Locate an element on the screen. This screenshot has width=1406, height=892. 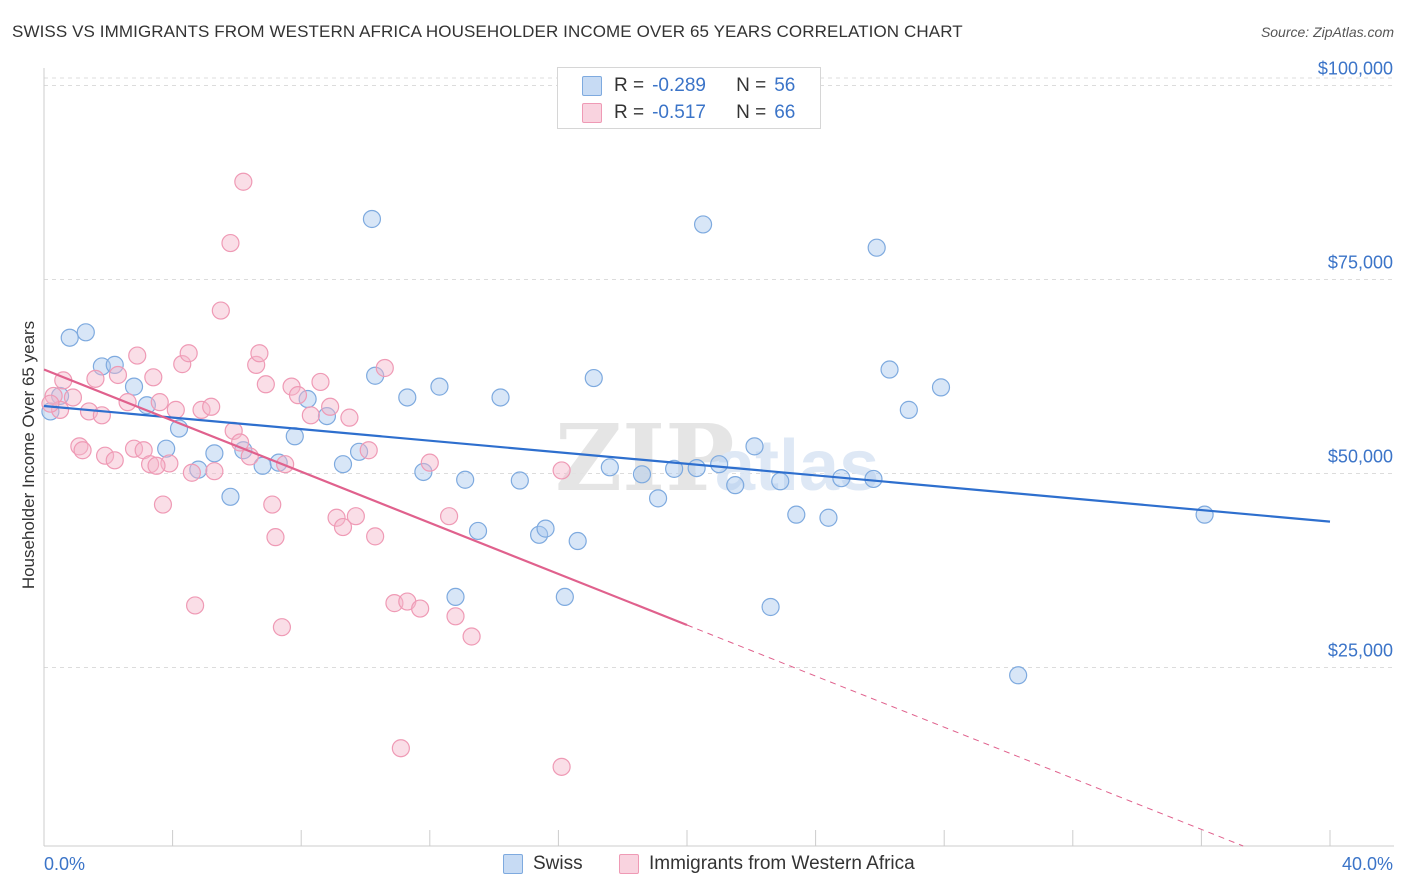
r-value: -0.517 is located at coordinates (679, 112).